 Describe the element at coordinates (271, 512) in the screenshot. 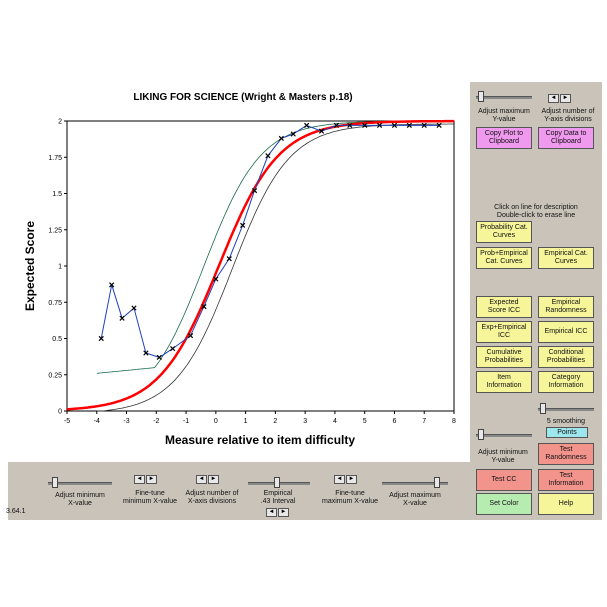

I see `empirical-left-button: ◄` at that location.